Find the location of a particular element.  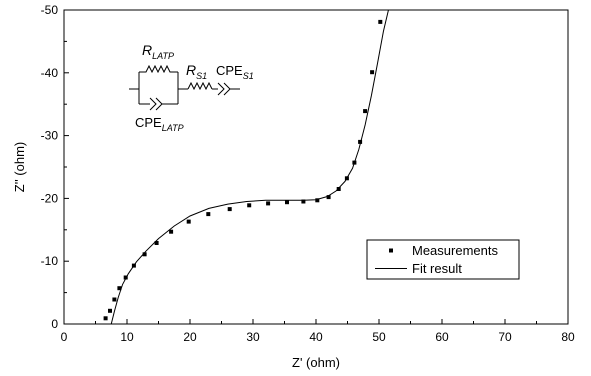

y-axis-ticks: 0 -10 -20 -30 -40 -50 is located at coordinates (55, 167).